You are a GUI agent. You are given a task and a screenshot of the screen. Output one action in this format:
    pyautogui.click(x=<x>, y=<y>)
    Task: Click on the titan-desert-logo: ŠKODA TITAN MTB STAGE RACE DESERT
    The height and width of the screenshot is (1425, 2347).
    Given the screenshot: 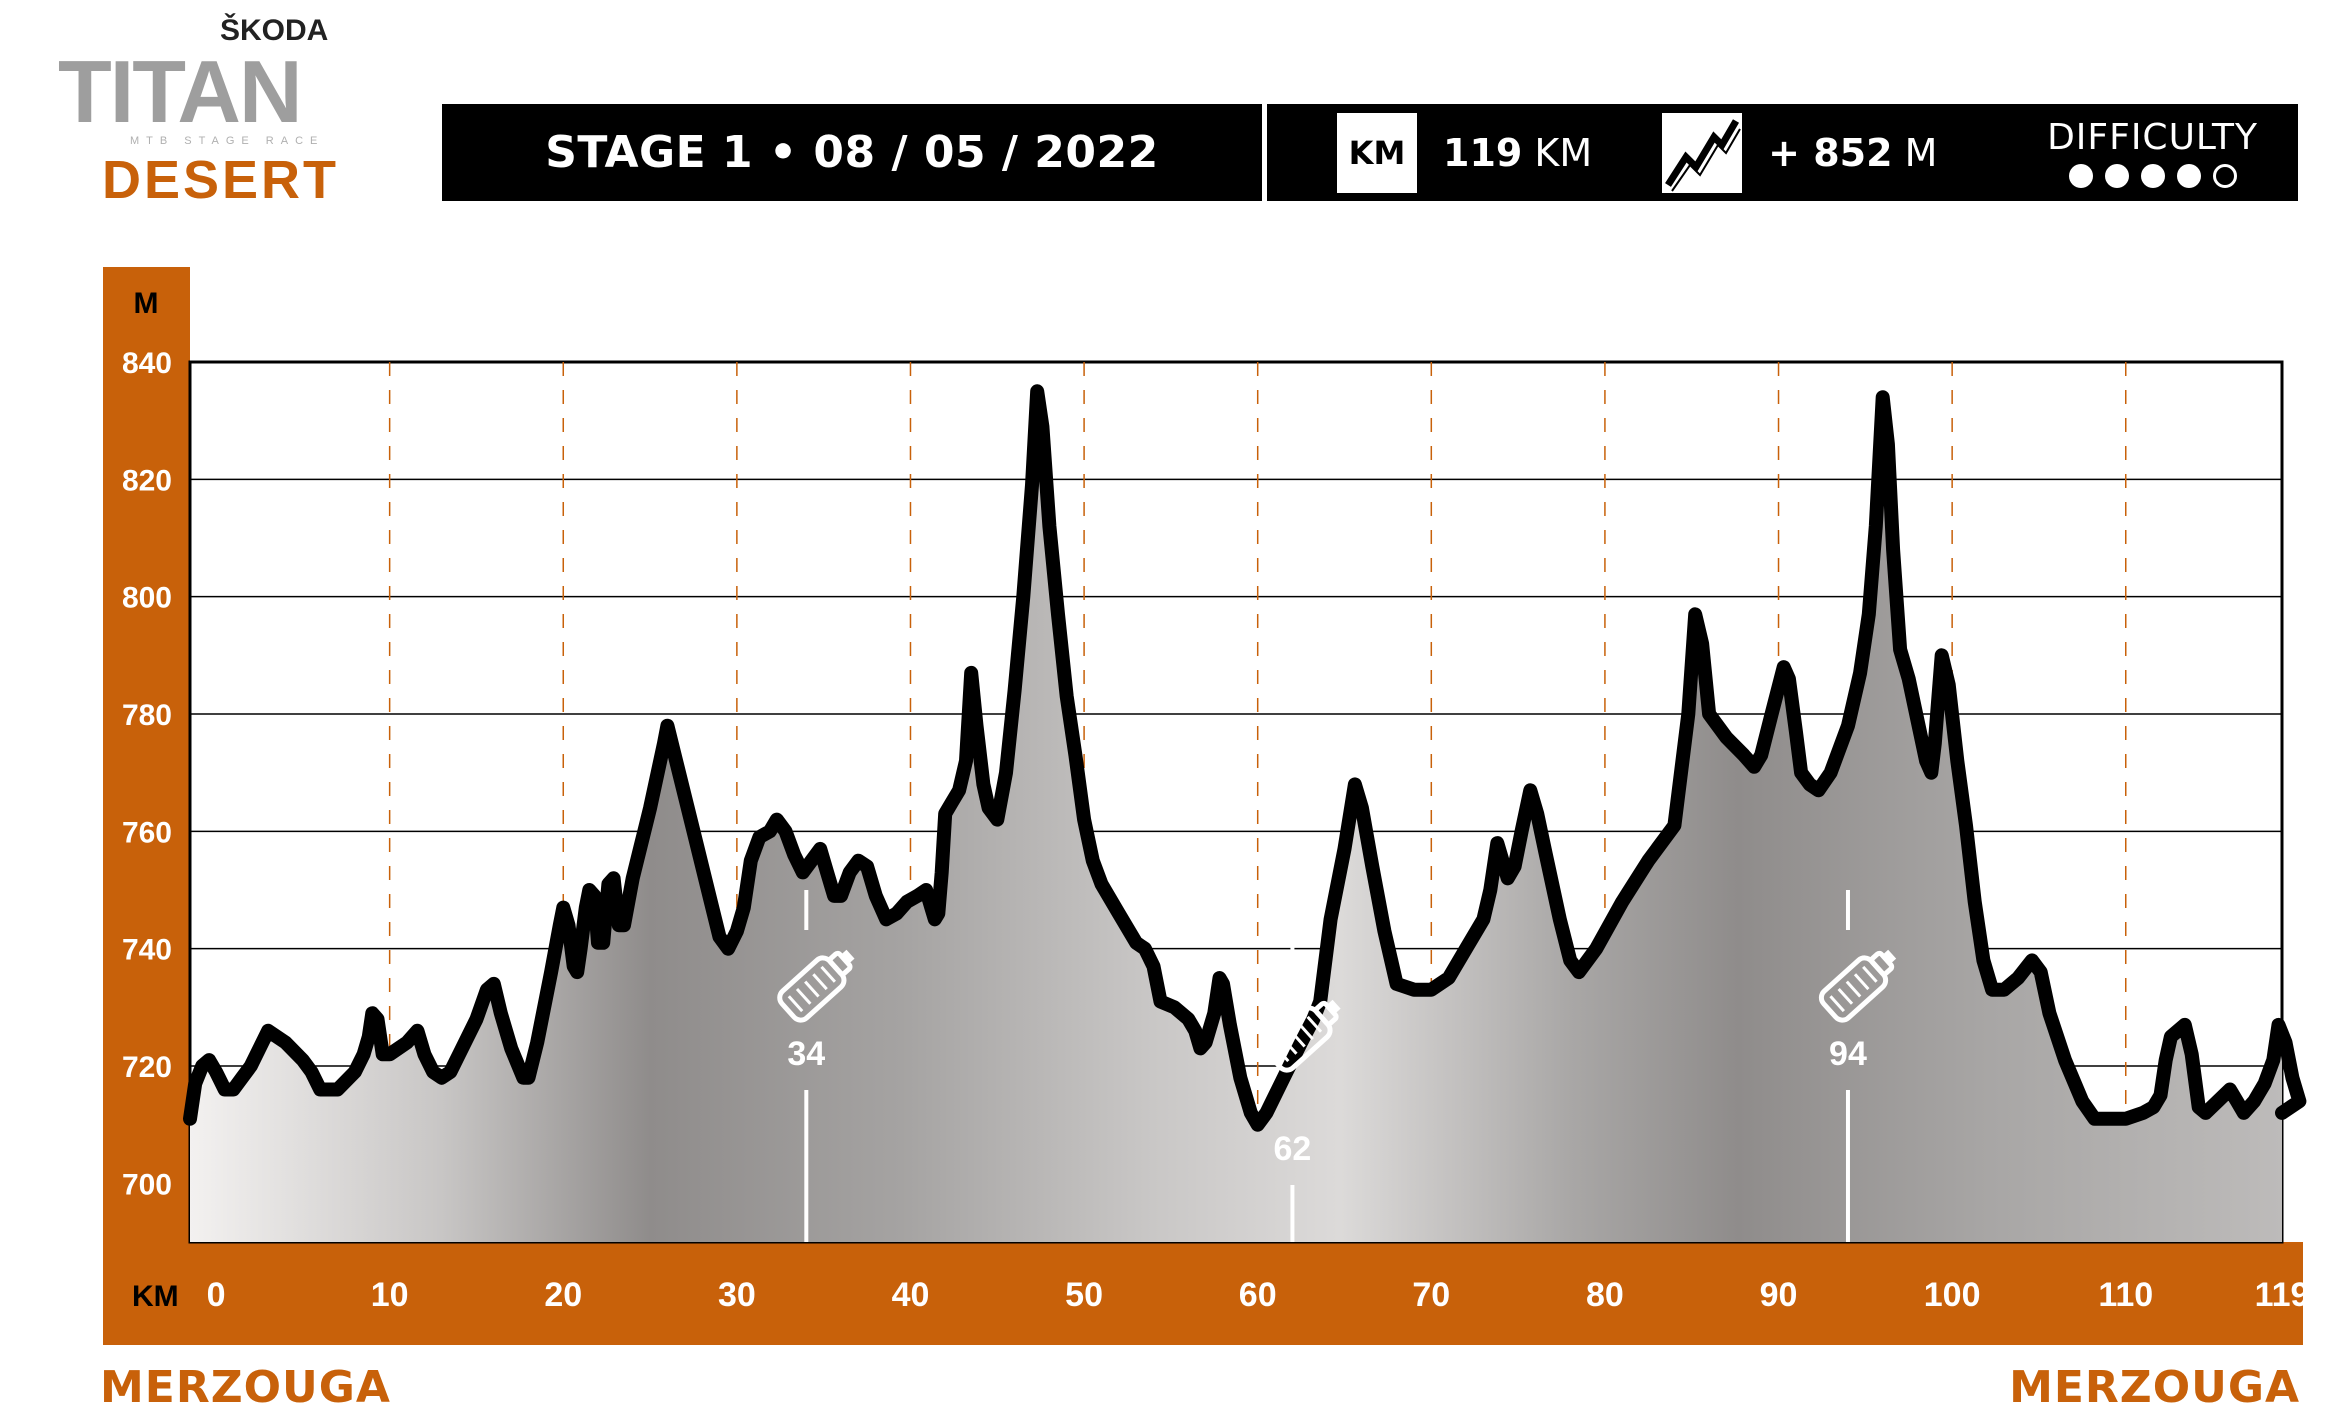 What is the action you would take?
    pyautogui.click(x=198, y=111)
    